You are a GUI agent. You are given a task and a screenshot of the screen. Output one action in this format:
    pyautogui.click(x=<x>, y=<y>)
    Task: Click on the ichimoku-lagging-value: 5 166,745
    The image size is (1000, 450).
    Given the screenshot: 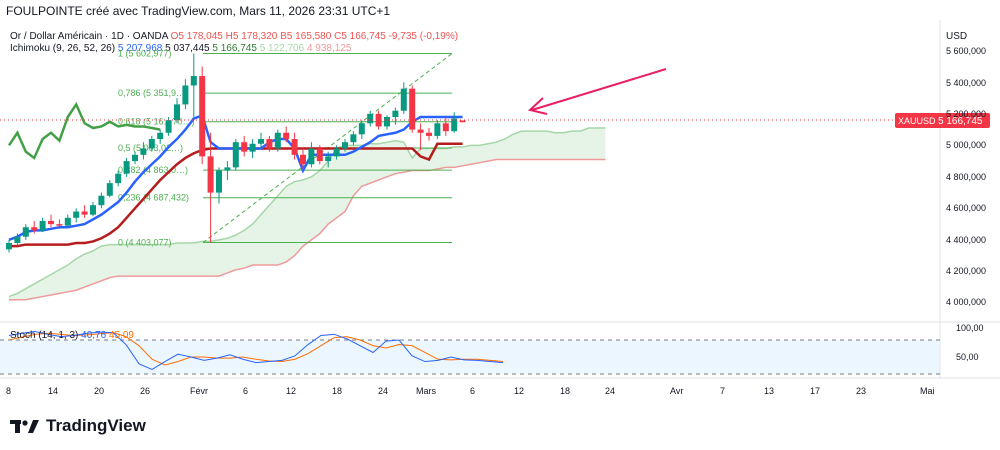 What is the action you would take?
    pyautogui.click(x=234, y=48)
    